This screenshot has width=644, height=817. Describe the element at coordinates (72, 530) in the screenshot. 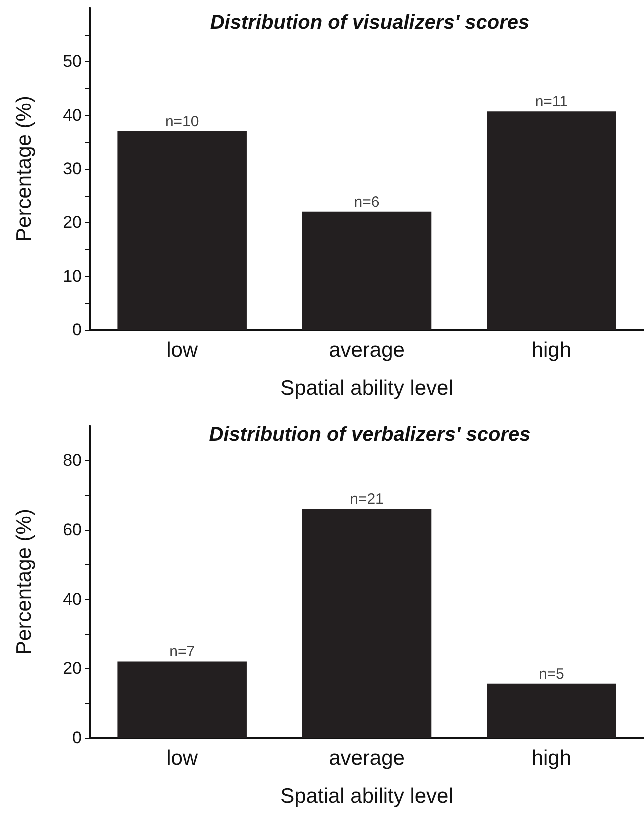

I see `y-tick-label: 60` at that location.